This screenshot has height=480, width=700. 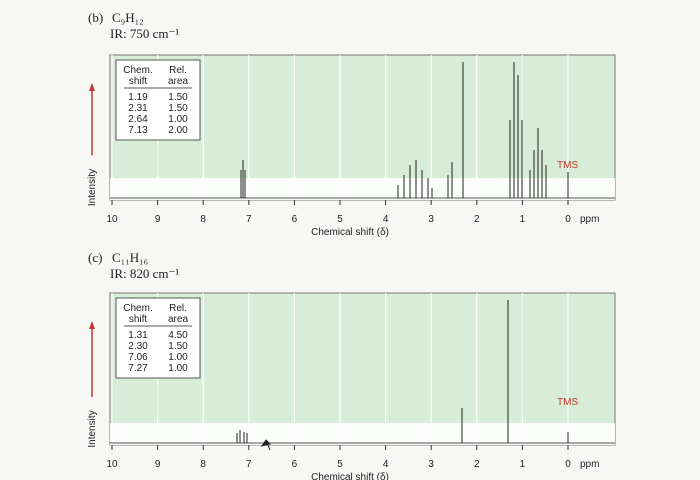 What do you see at coordinates (138, 335) in the screenshot?
I see `table-cell: 1.31` at bounding box center [138, 335].